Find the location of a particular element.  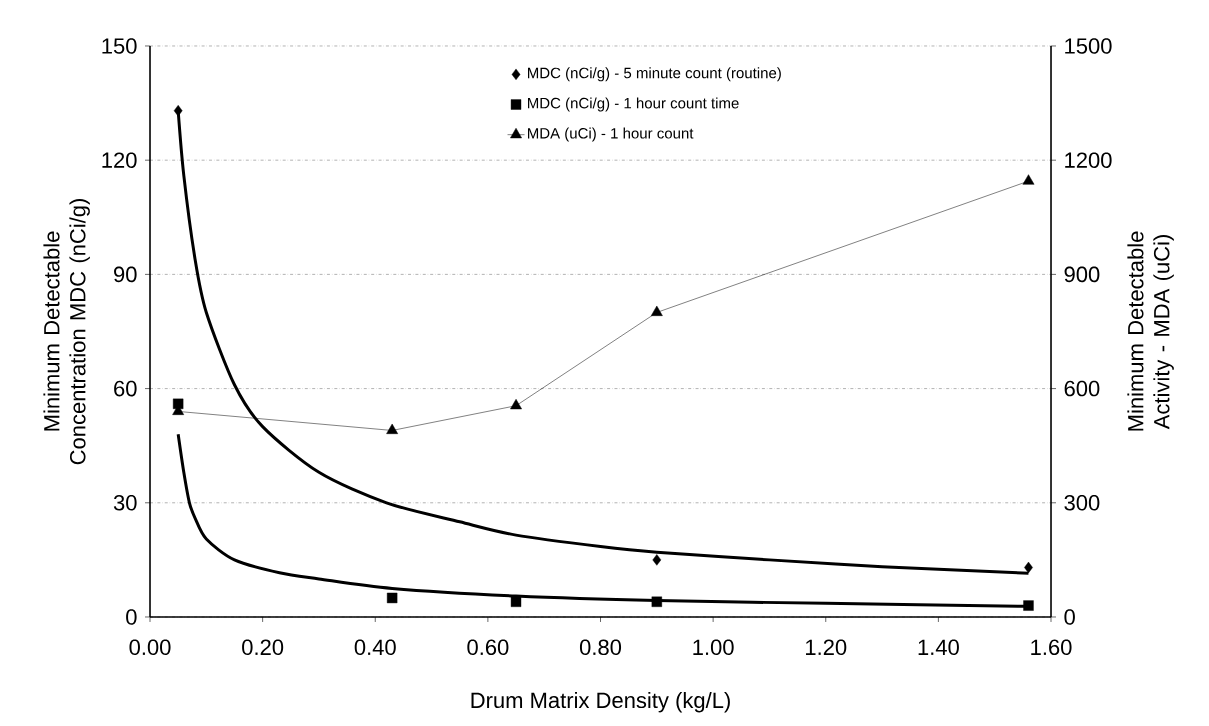

y2-tick-label: 300 is located at coordinates (1082, 503).